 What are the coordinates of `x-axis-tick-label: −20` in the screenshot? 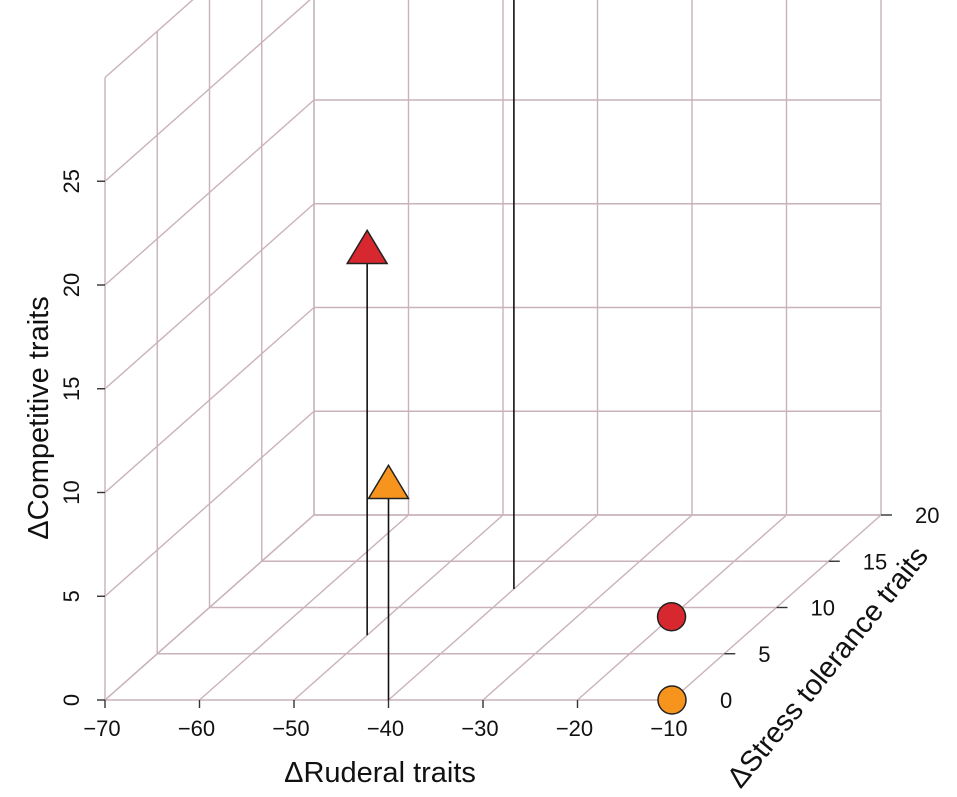 It's located at (574, 728).